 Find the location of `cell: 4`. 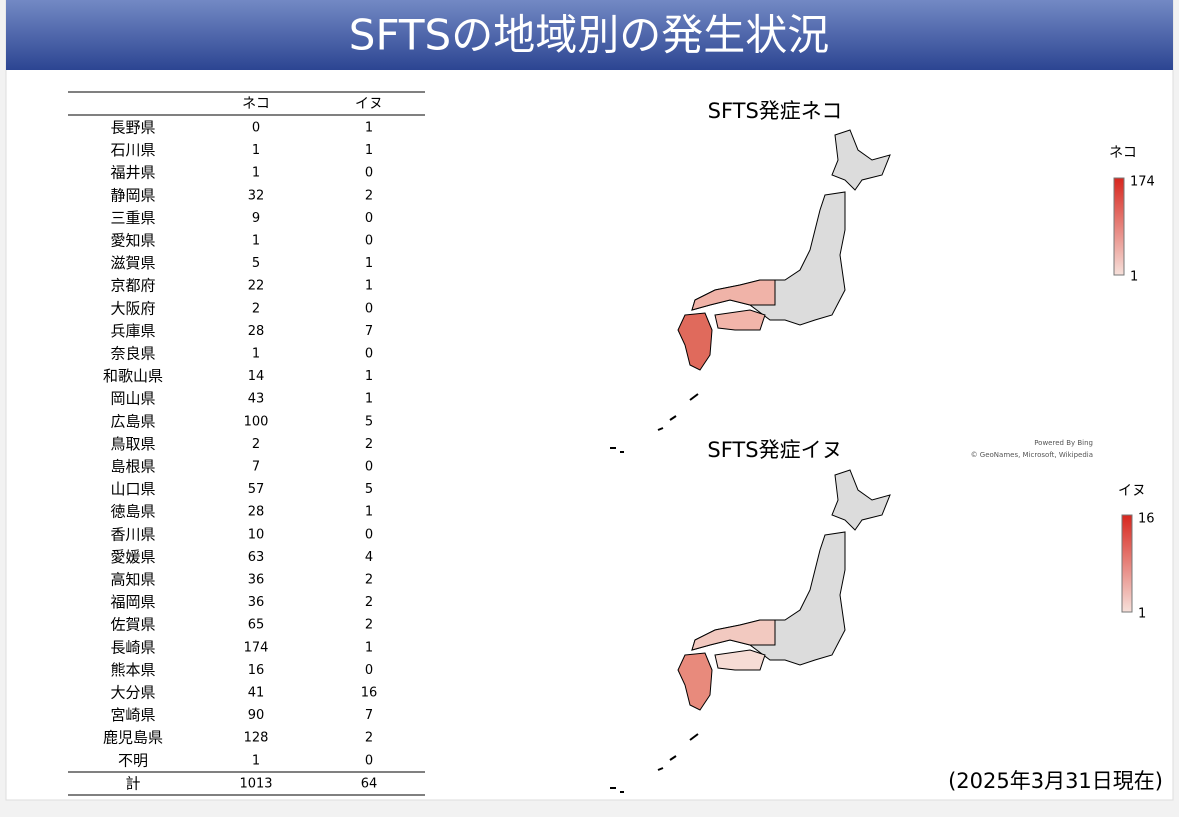

cell: 4 is located at coordinates (369, 557).